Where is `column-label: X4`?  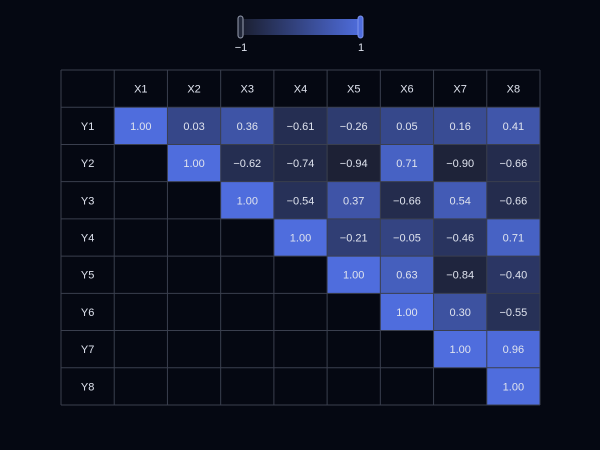 column-label: X4 is located at coordinates (300, 90).